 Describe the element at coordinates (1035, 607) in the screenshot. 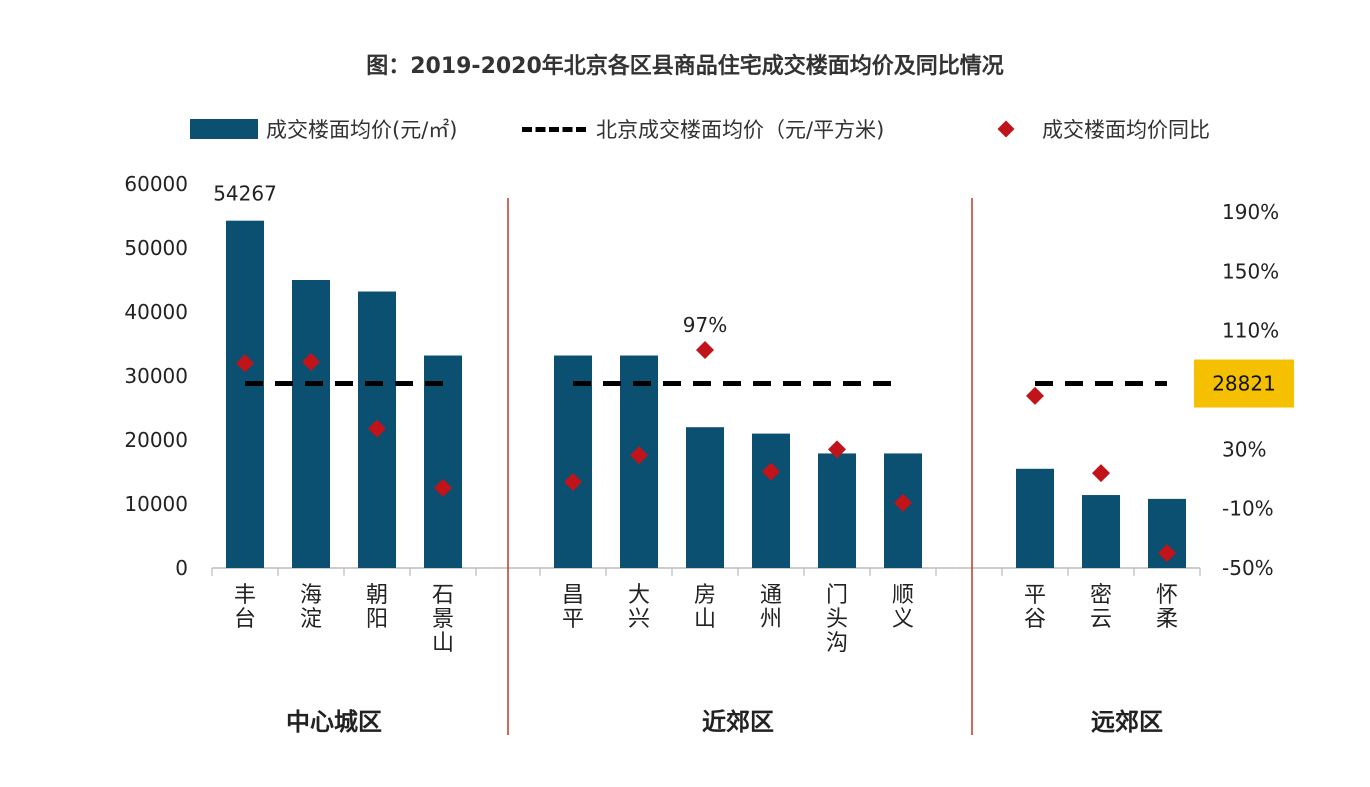

I see `x-category-label: 平谷` at that location.